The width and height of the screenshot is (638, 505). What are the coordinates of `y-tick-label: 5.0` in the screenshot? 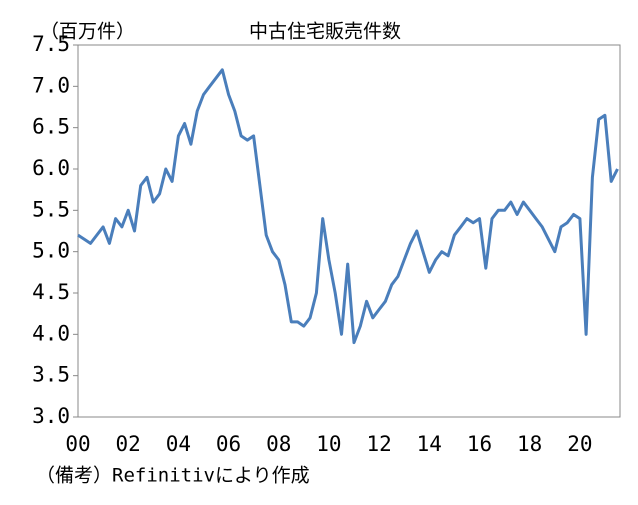 It's located at (51, 251).